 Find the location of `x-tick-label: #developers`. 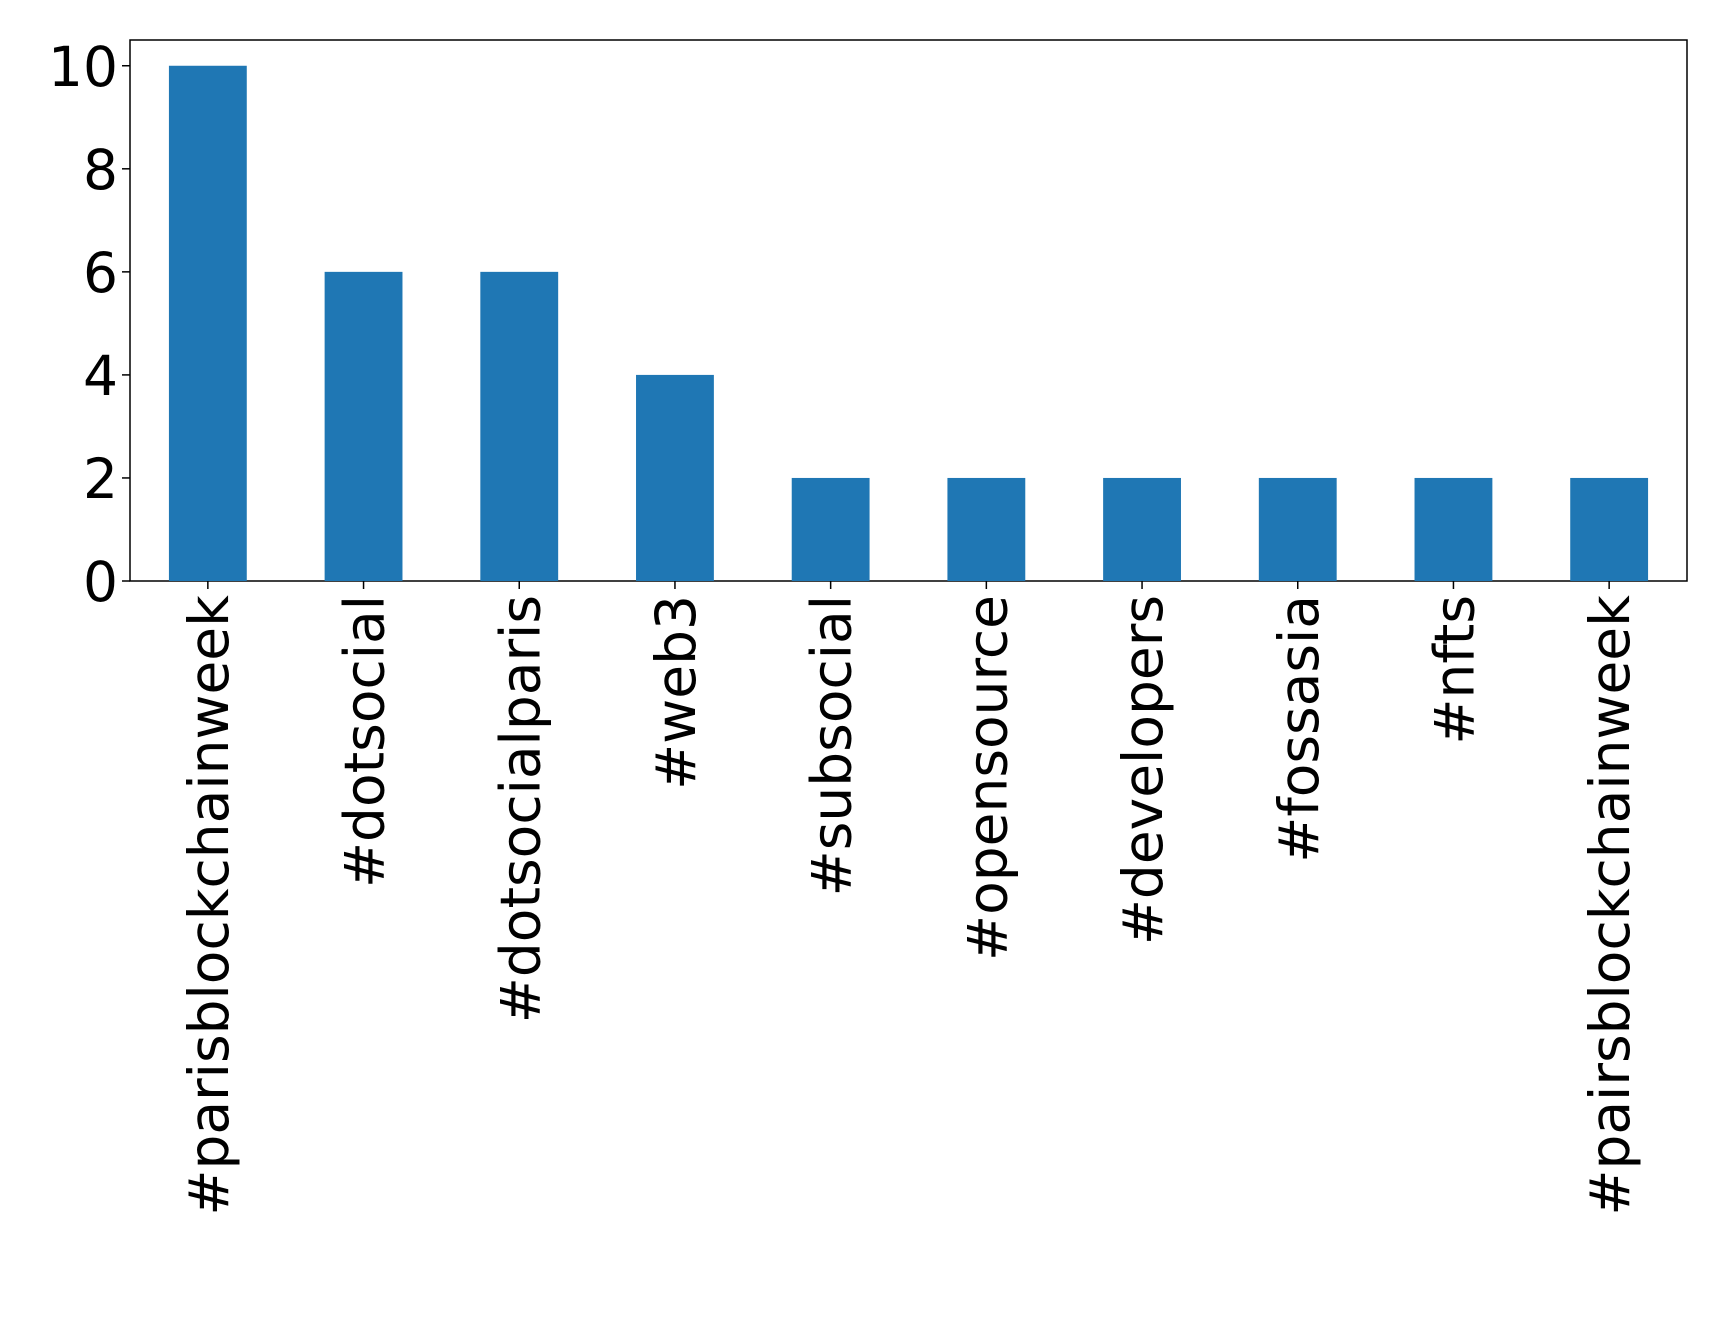

x-tick-label: #developers is located at coordinates (1143, 770).